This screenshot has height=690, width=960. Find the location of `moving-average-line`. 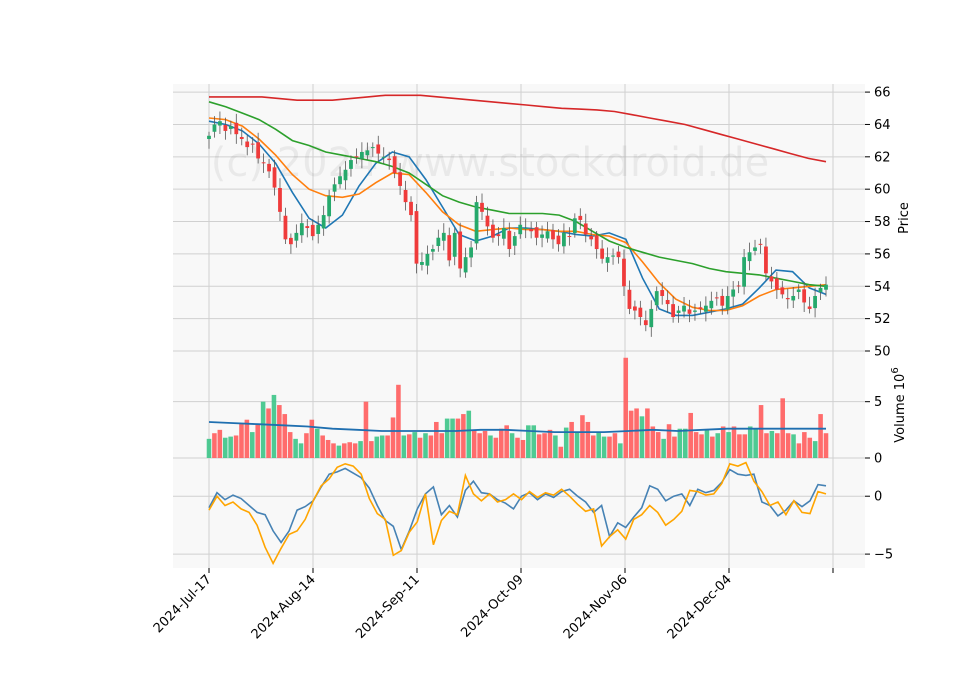

moving-average-line is located at coordinates (518, 128).